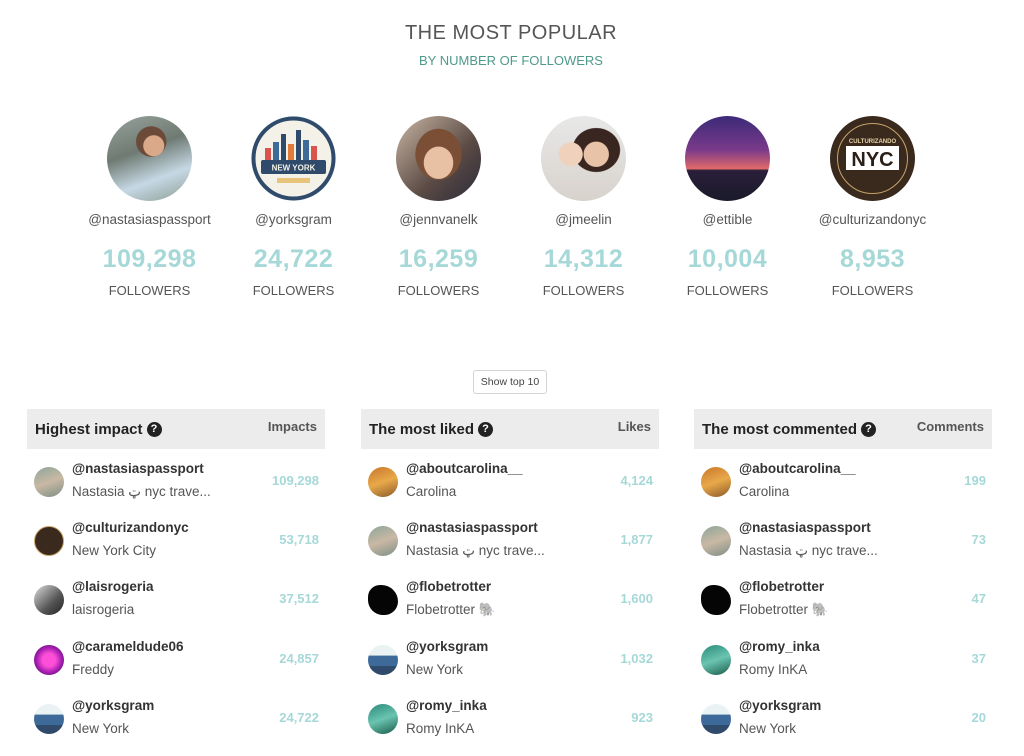 Image resolution: width=1024 pixels, height=756 pixels. What do you see at coordinates (872, 219) in the screenshot?
I see `account-handle: @culturizandonyc` at bounding box center [872, 219].